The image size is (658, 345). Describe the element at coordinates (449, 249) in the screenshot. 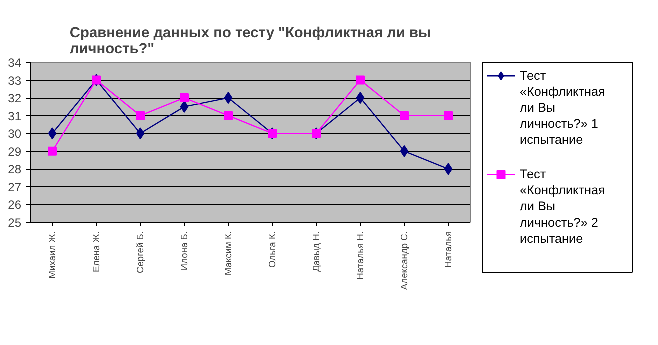

I see `x-tick-label: Наталья` at that location.